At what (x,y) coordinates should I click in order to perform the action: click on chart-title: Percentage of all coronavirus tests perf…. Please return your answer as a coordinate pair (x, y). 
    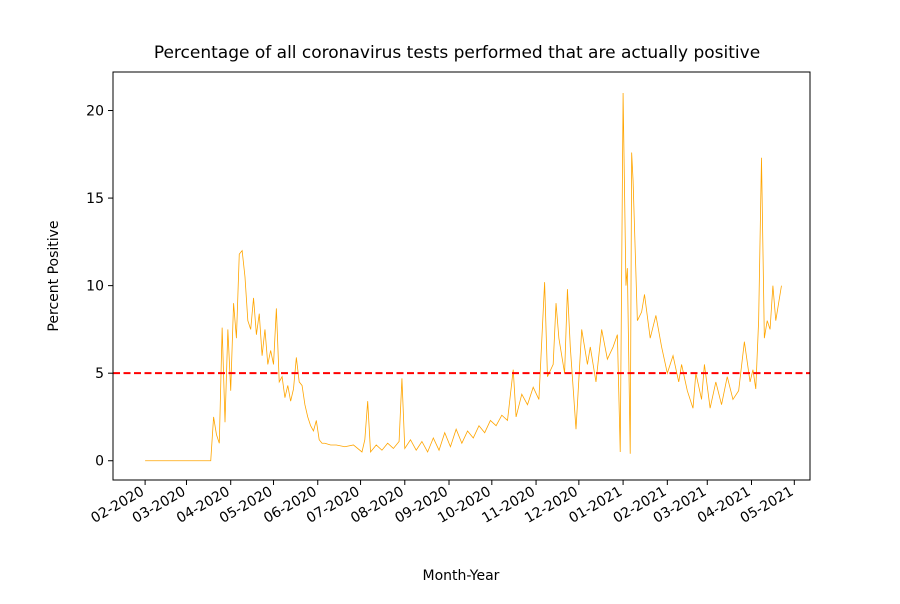
    Looking at the image, I should click on (457, 53).